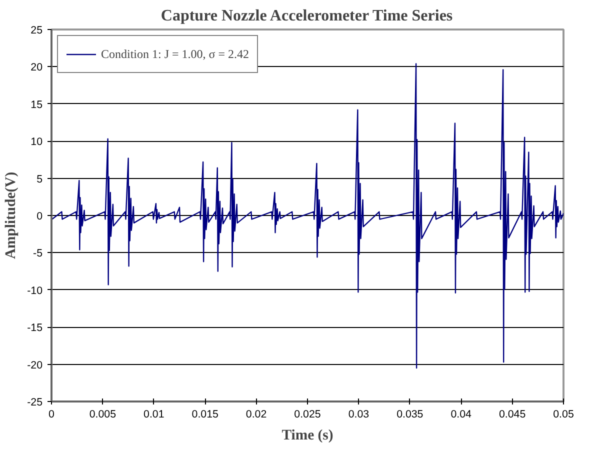 The height and width of the screenshot is (461, 598). Describe the element at coordinates (359, 414) in the screenshot. I see `x-tick-label: 0.03` at that location.